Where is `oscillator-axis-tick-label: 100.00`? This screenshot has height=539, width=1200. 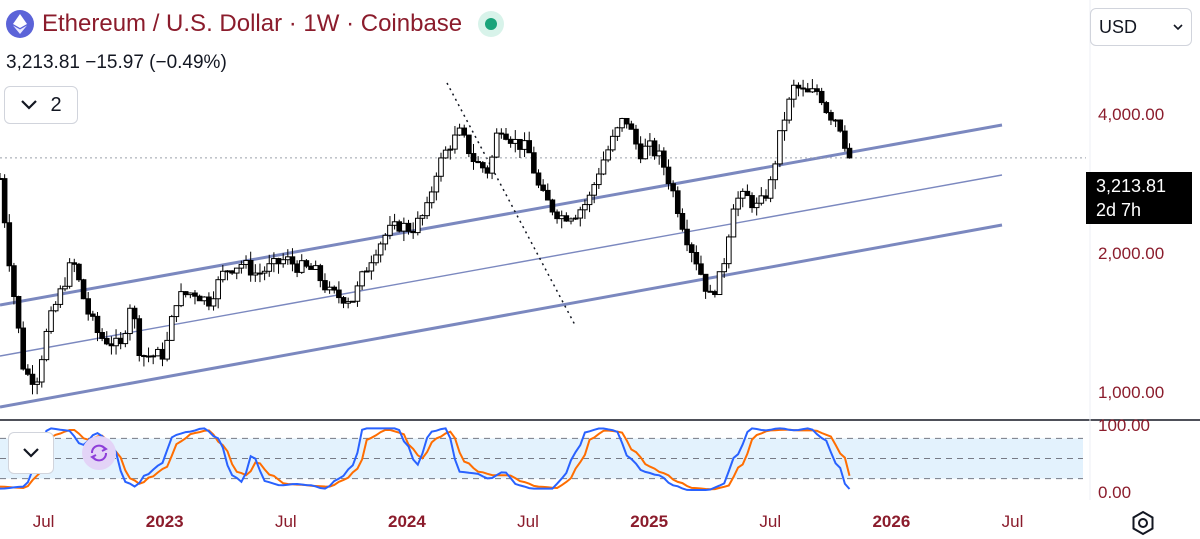
oscillator-axis-tick-label: 100.00 is located at coordinates (1124, 425).